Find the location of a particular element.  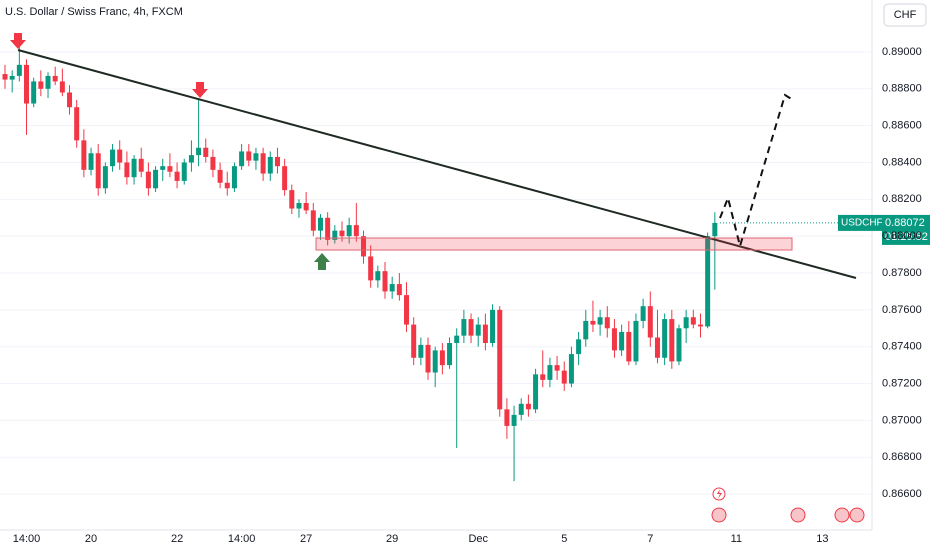

y-tick-label: 0.87600 is located at coordinates (902, 310).